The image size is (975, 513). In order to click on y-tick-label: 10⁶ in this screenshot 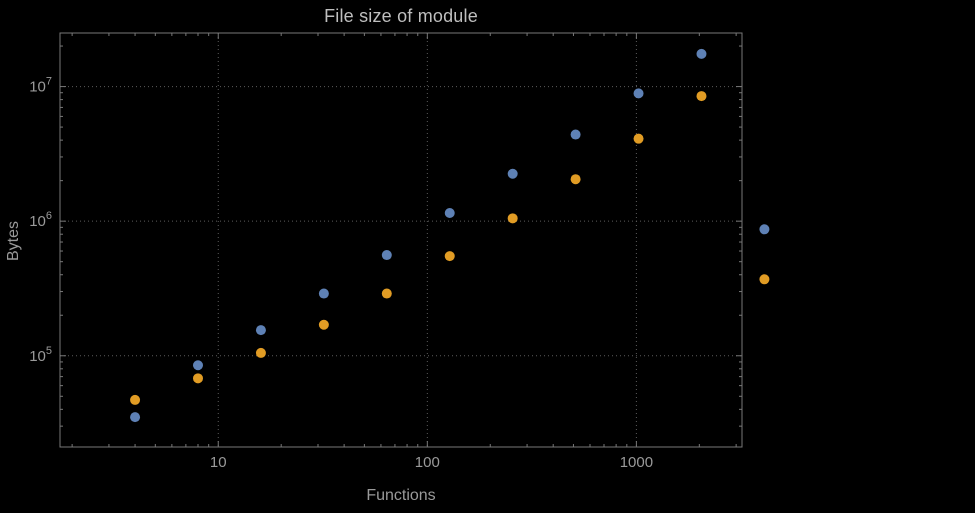, I will do `click(40, 220)`.